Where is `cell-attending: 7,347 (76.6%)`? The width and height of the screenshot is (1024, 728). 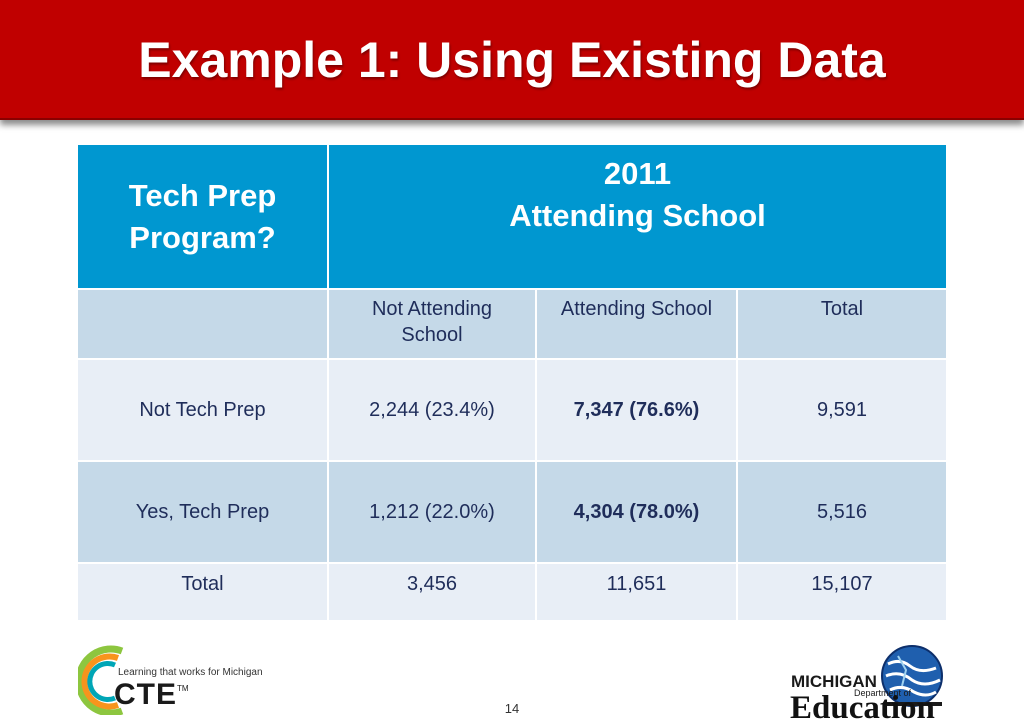
cell-attending: 7,347 (76.6%) is located at coordinates (636, 410).